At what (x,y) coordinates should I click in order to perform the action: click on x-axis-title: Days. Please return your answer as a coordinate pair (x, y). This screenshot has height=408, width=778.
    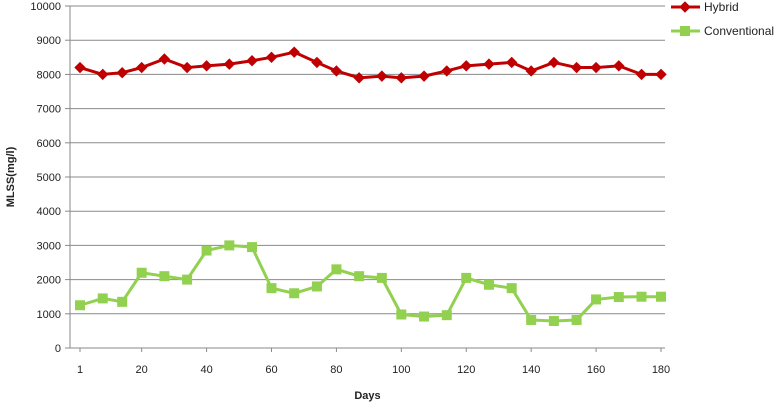
    Looking at the image, I should click on (367, 396).